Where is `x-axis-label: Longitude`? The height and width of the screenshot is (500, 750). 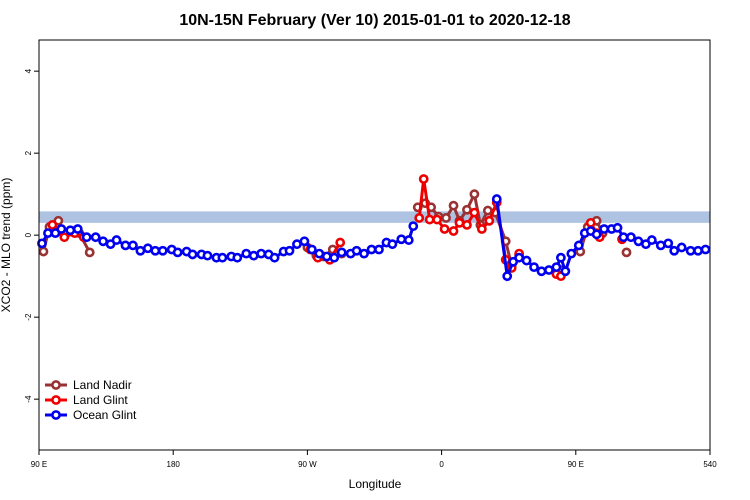 x-axis-label: Longitude is located at coordinates (375, 484).